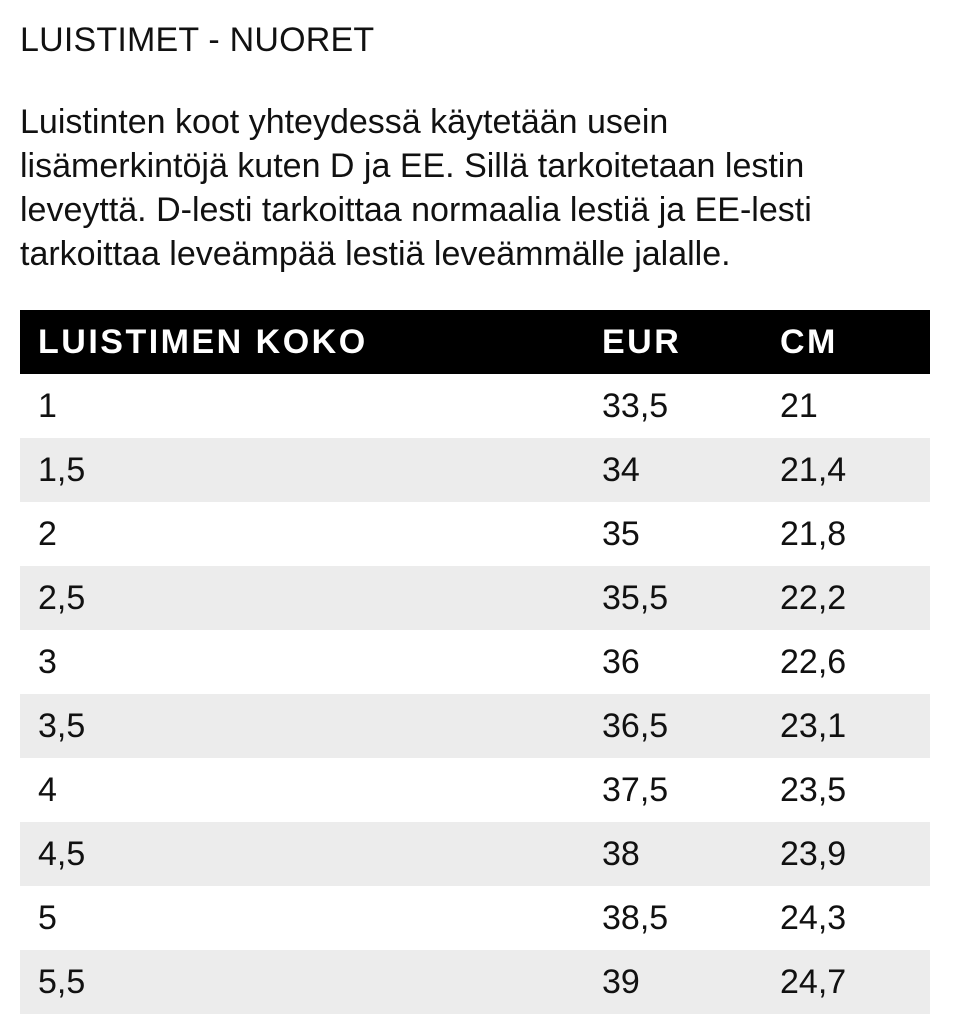  What do you see at coordinates (475, 534) in the screenshot?
I see `table-row: 2 35 21,8` at bounding box center [475, 534].